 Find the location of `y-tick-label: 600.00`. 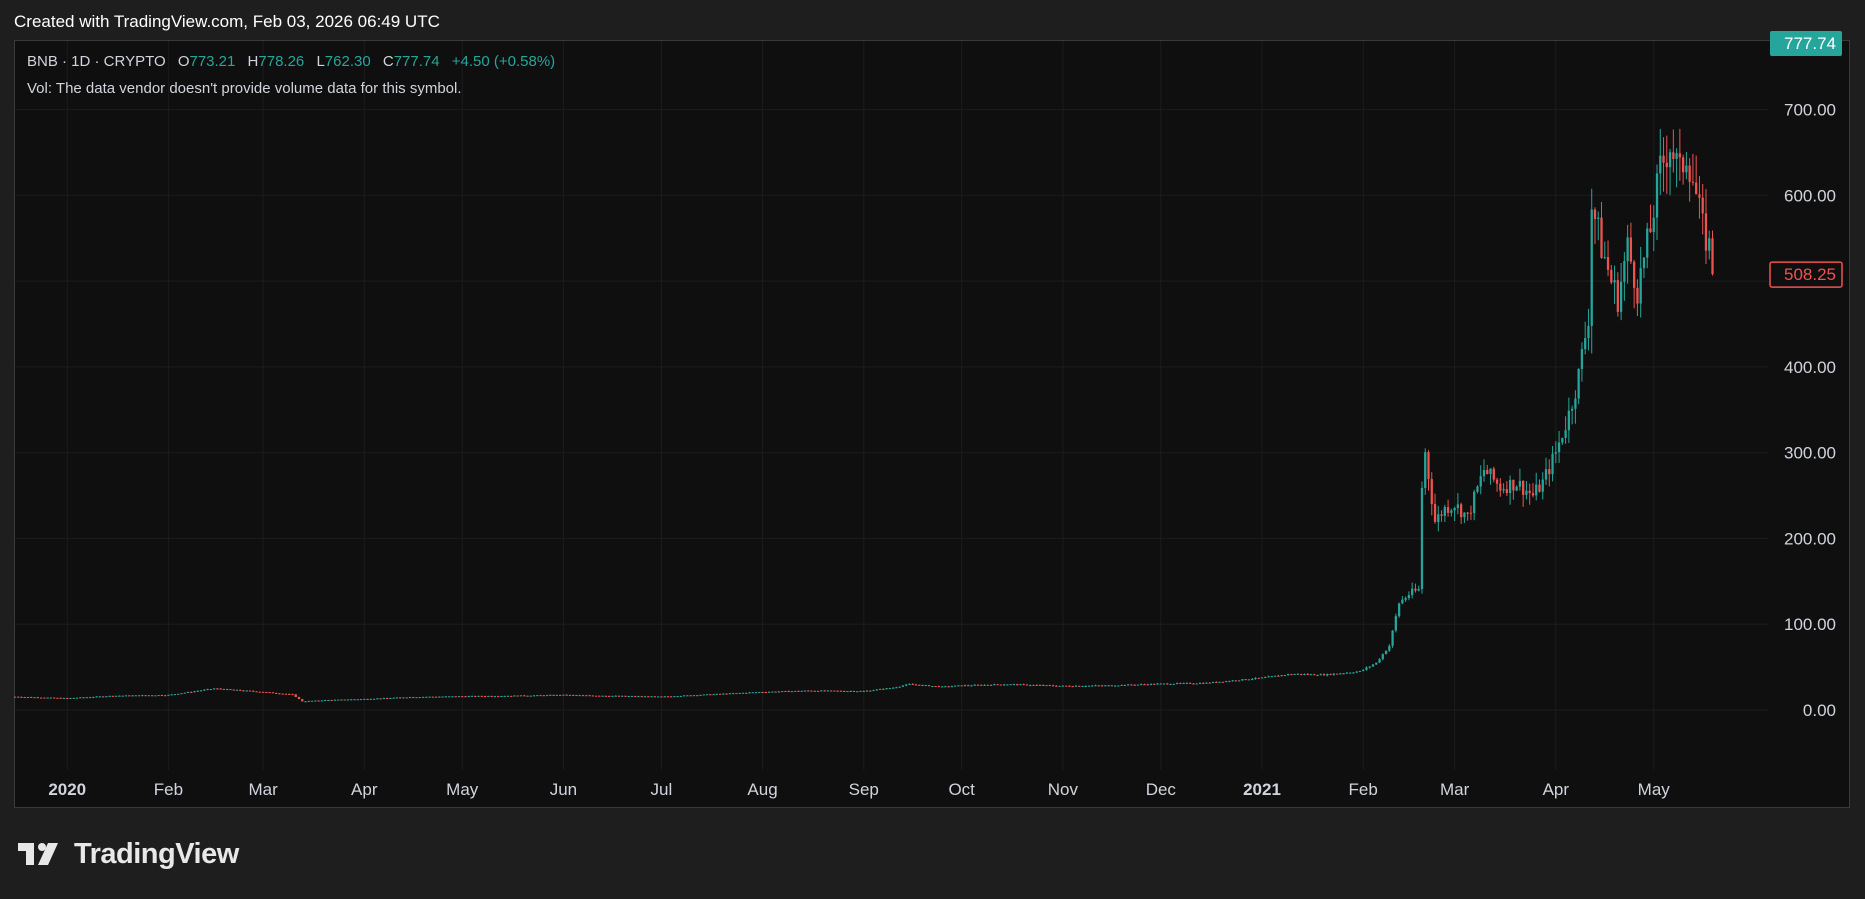

y-tick-label: 600.00 is located at coordinates (1810, 195).